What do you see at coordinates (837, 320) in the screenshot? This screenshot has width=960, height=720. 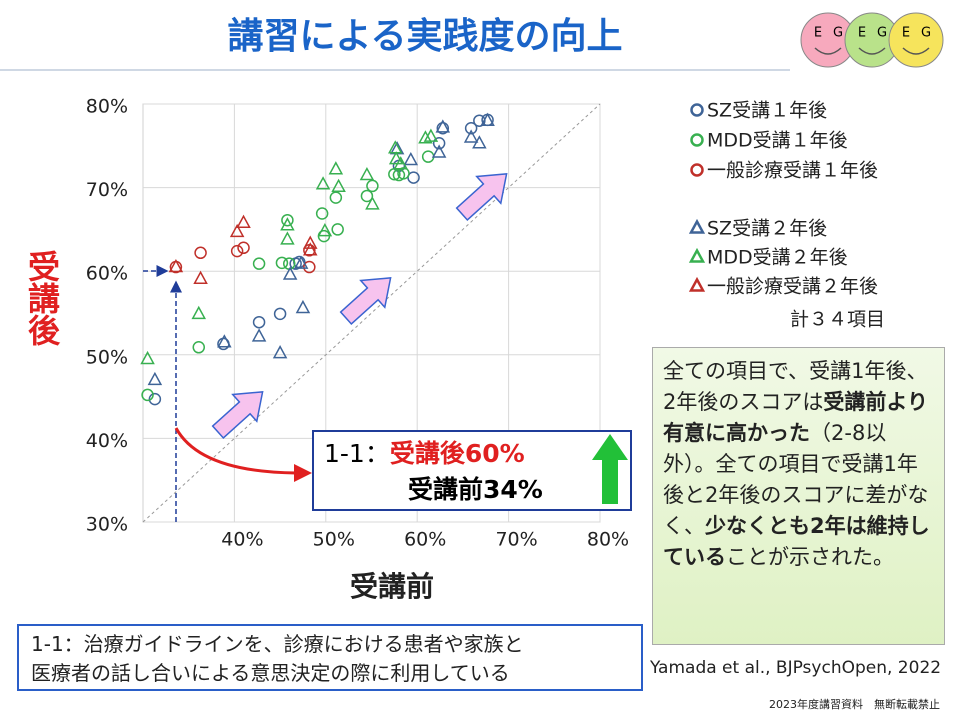 I see `annotation: 計３４項目` at bounding box center [837, 320].